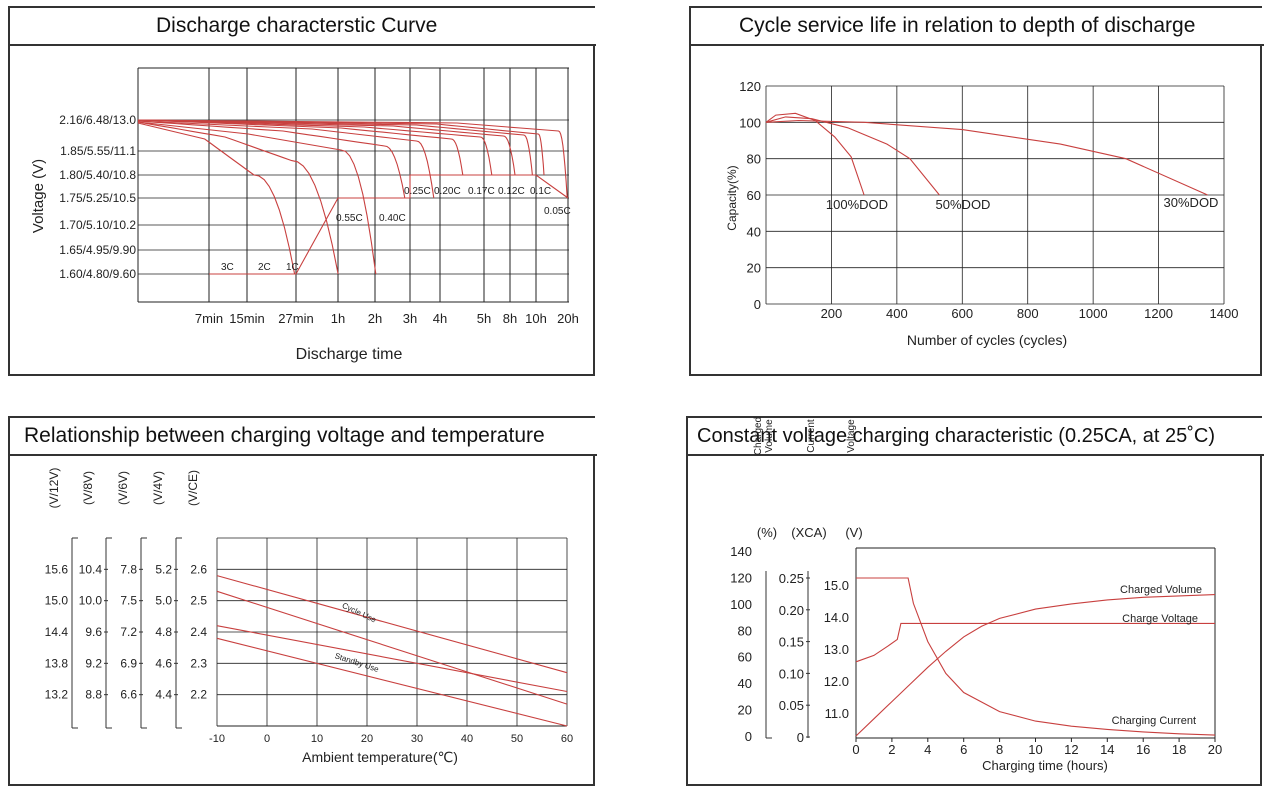 This screenshot has height=792, width=1269. What do you see at coordinates (93, 663) in the screenshot?
I see `temp-y-tick: 9.2` at bounding box center [93, 663].